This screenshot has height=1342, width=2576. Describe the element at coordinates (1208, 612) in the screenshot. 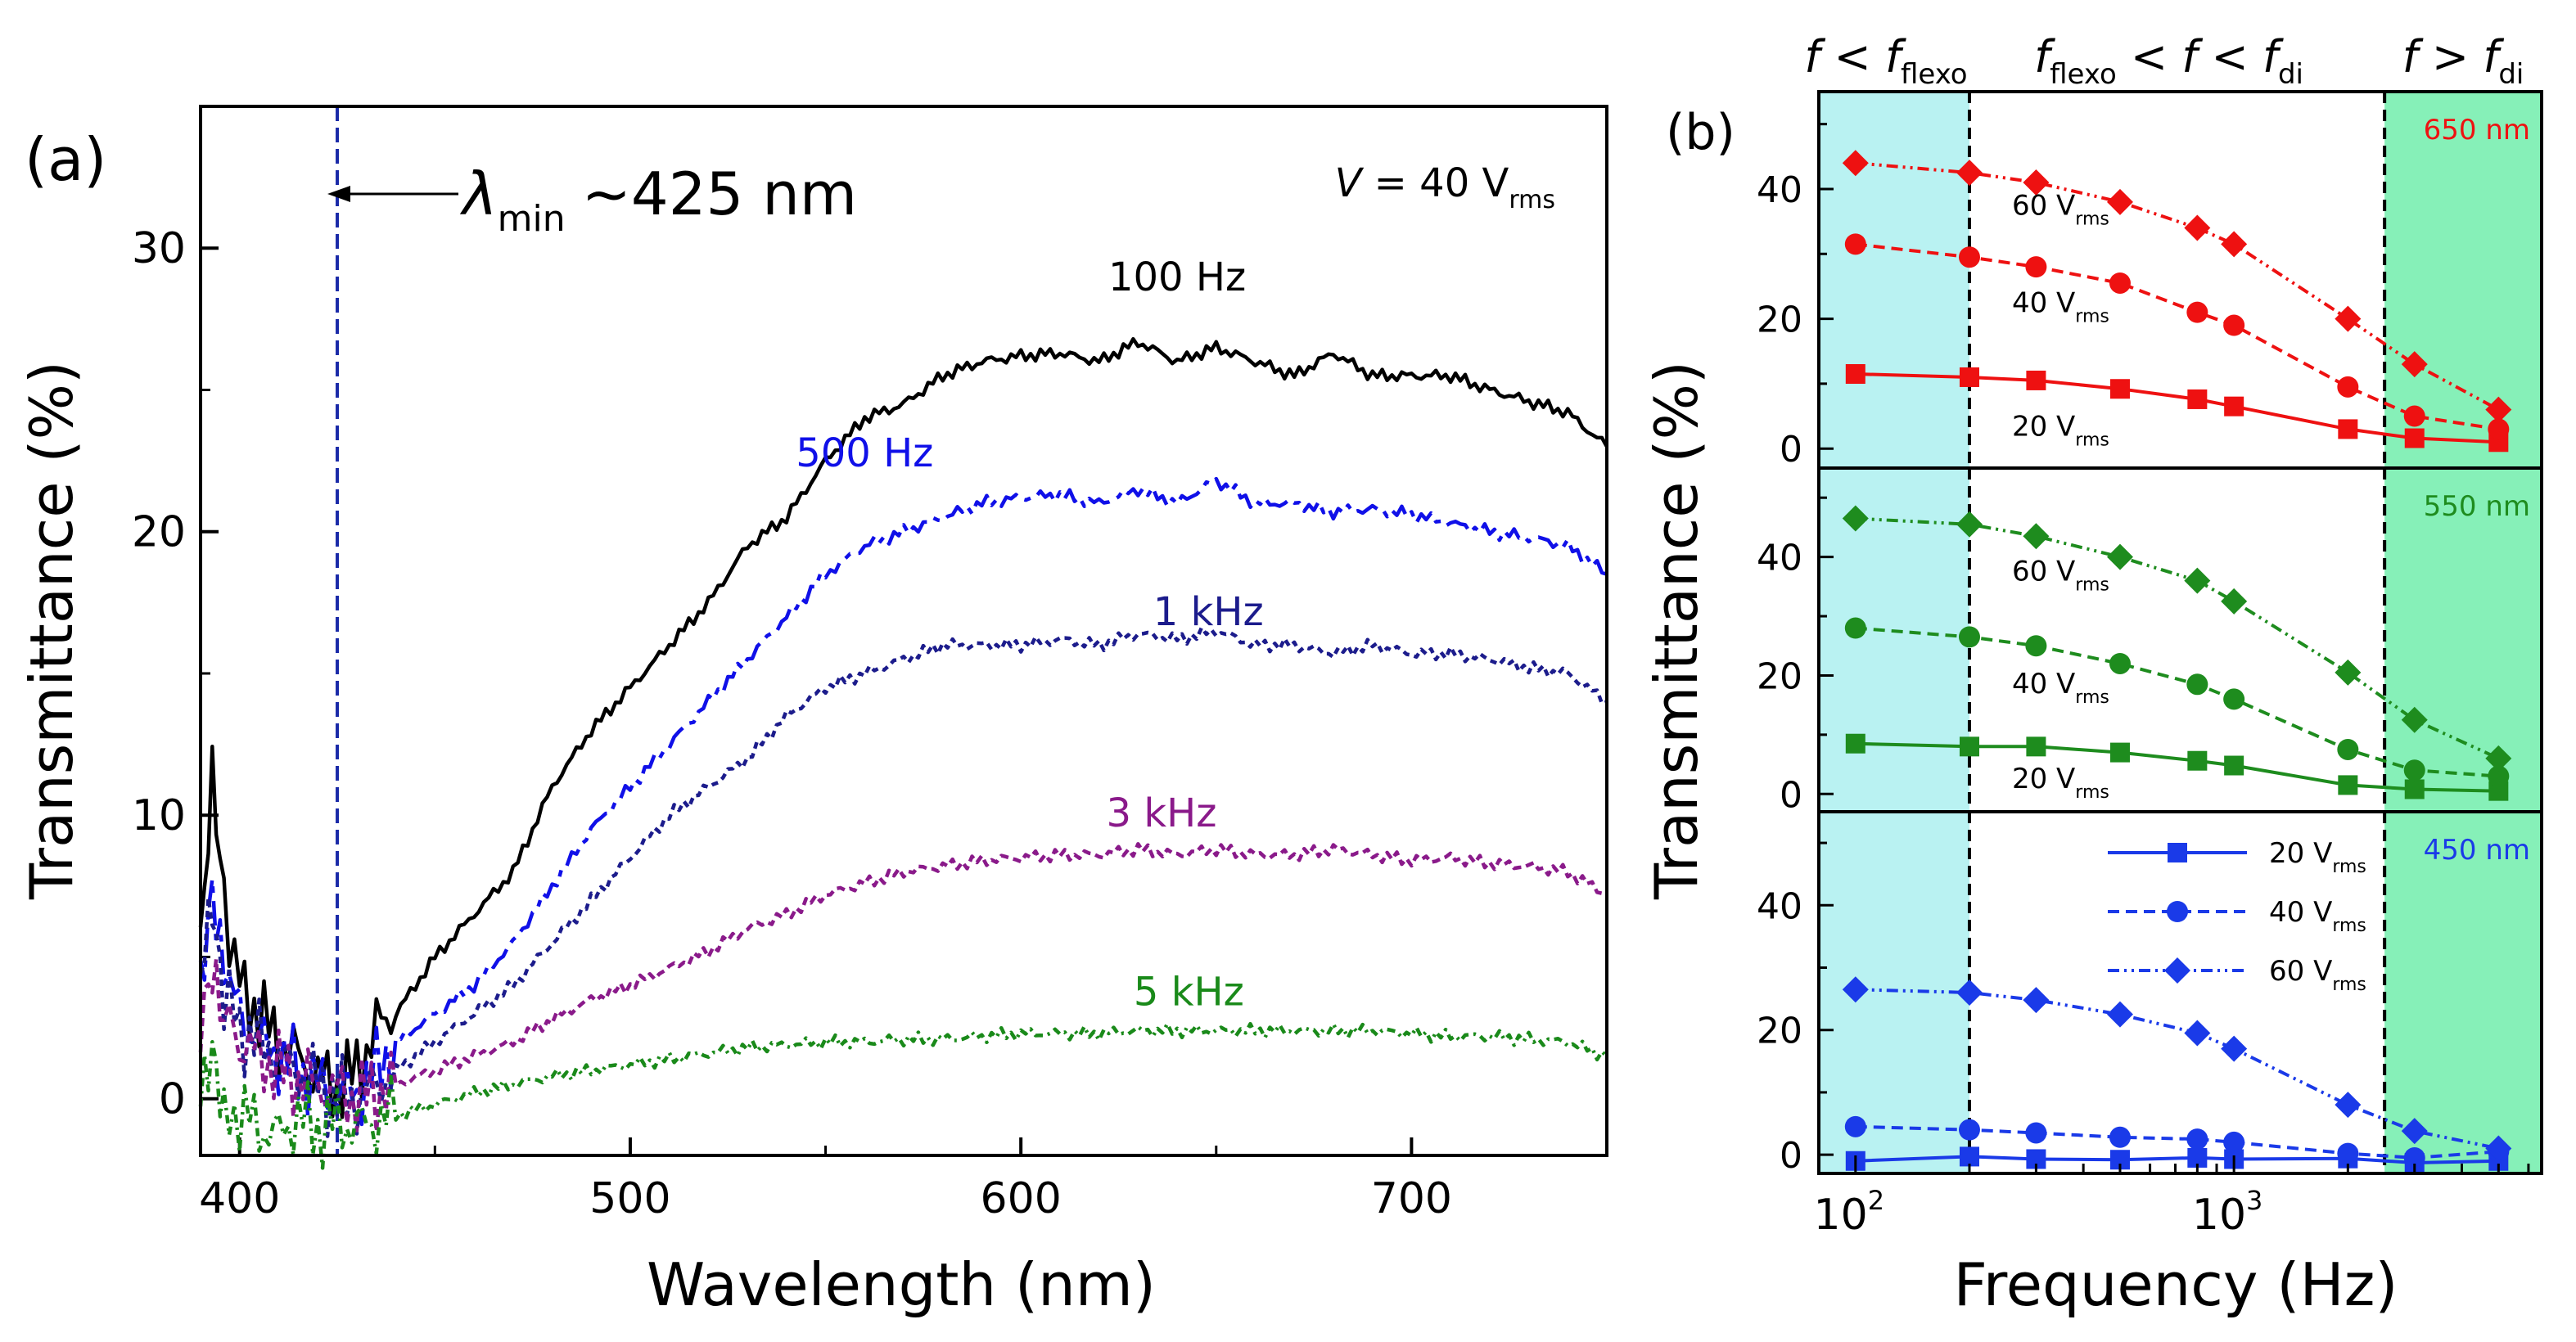

I see `series-label-1-khz: 1 kHz` at that location.